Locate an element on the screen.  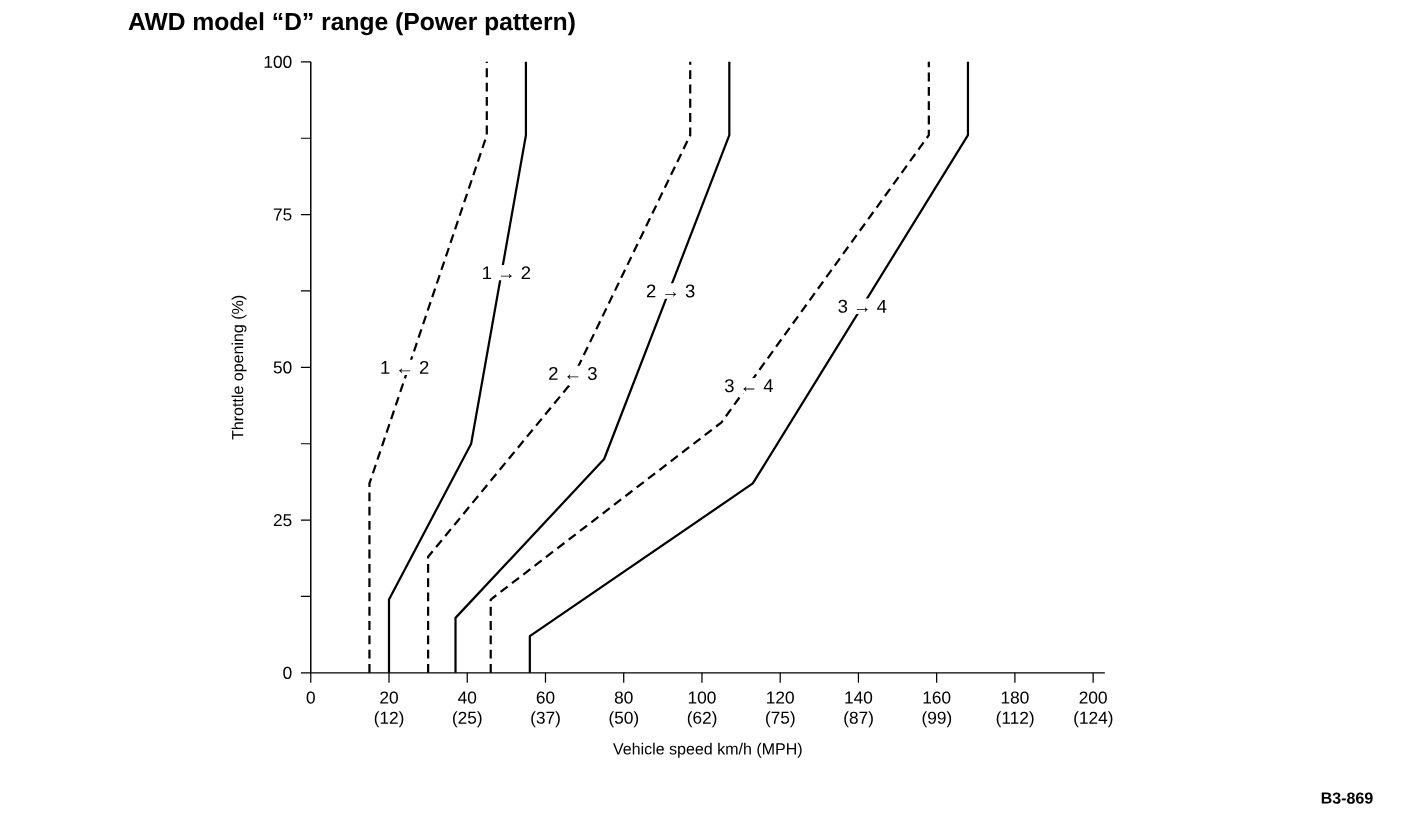
x2-tick-label: (37) is located at coordinates (545, 719).